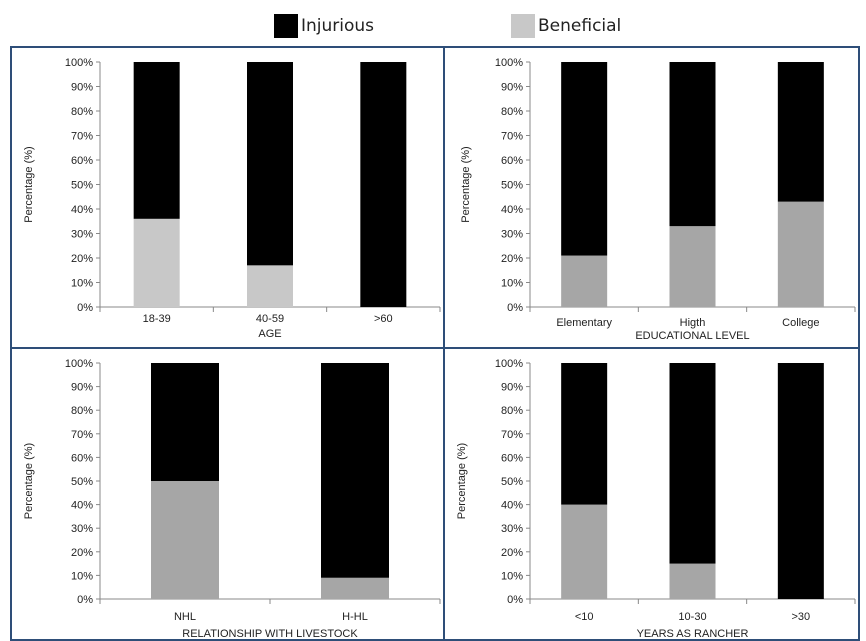  What do you see at coordinates (435, 348) in the screenshot?
I see `panel-divider-horizontal` at bounding box center [435, 348].